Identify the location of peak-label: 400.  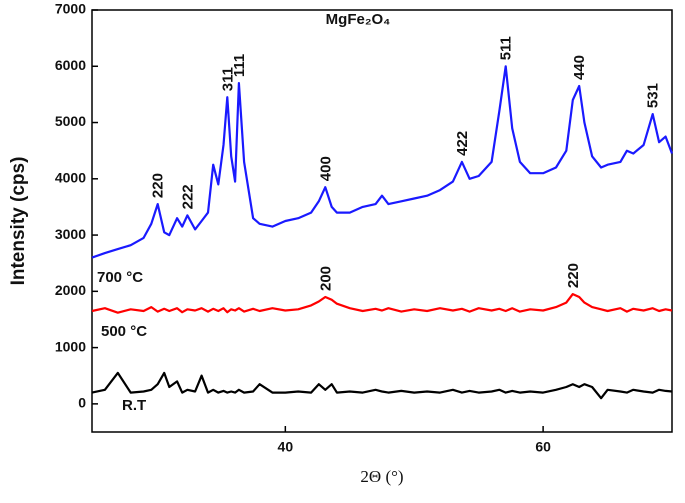
(325, 168).